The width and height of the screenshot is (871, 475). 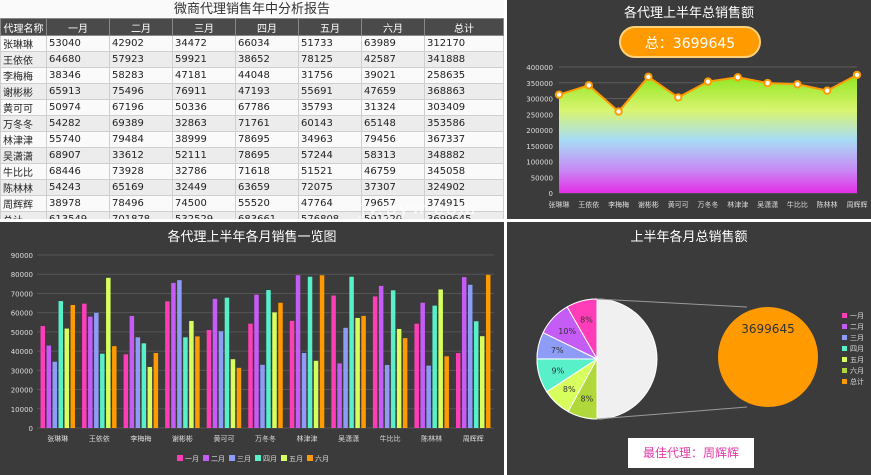 I want to click on table-header-cell: 二月, so click(x=141, y=27).